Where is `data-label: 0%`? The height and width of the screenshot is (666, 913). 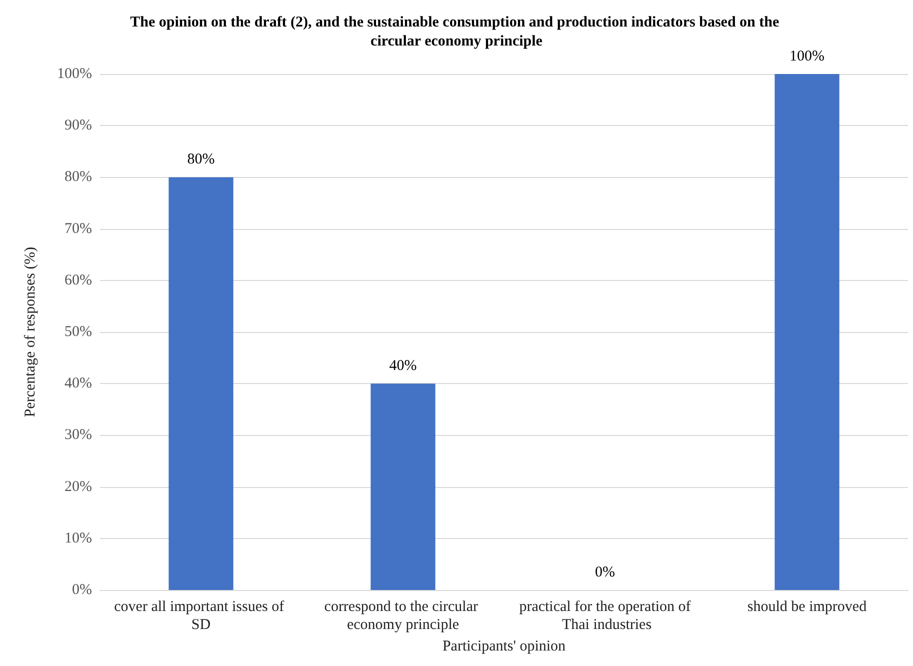 data-label: 0% is located at coordinates (605, 572).